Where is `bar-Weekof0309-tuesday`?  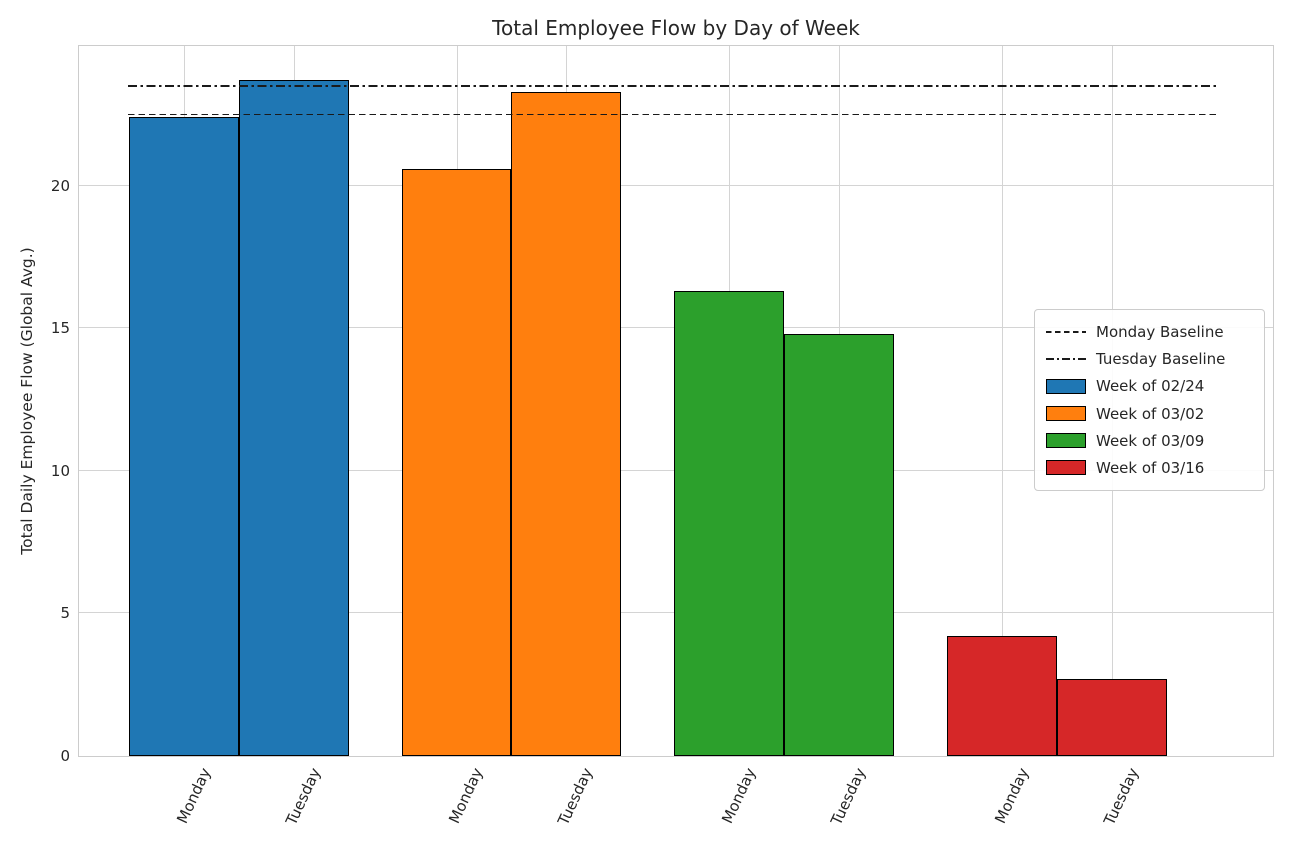 bar-Weekof0309-tuesday is located at coordinates (839, 545).